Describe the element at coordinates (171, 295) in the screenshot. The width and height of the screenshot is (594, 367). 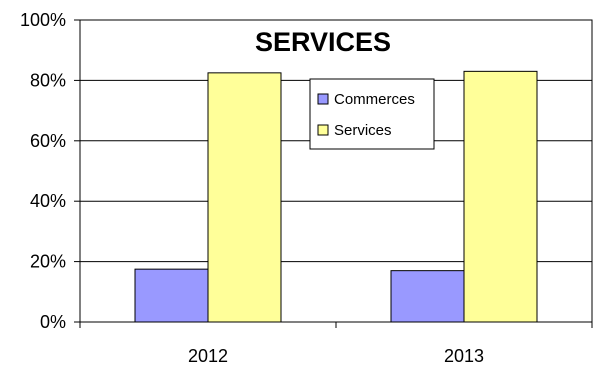
I see `bar-commerces-2012` at that location.